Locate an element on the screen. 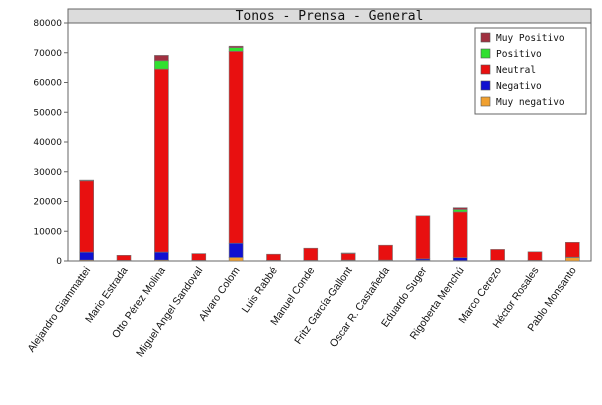 This screenshot has height=405, width=602. y-tick-label: 60000 is located at coordinates (47, 84).